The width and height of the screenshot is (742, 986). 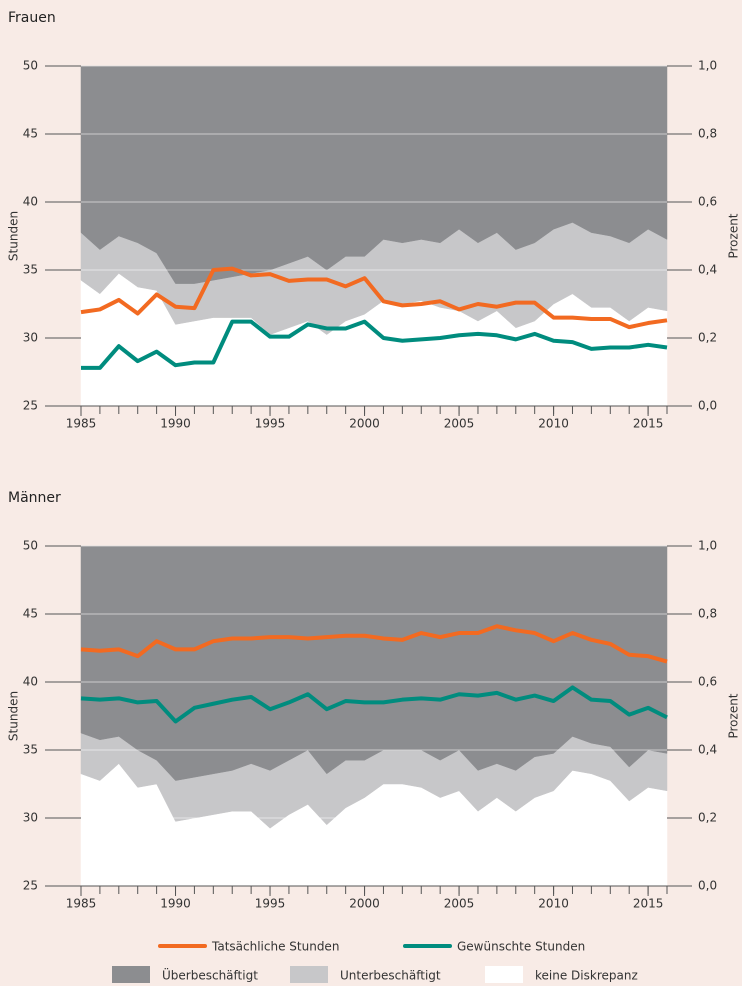 I want to click on legend-label: Gewünschte Stunden, so click(x=521, y=947).